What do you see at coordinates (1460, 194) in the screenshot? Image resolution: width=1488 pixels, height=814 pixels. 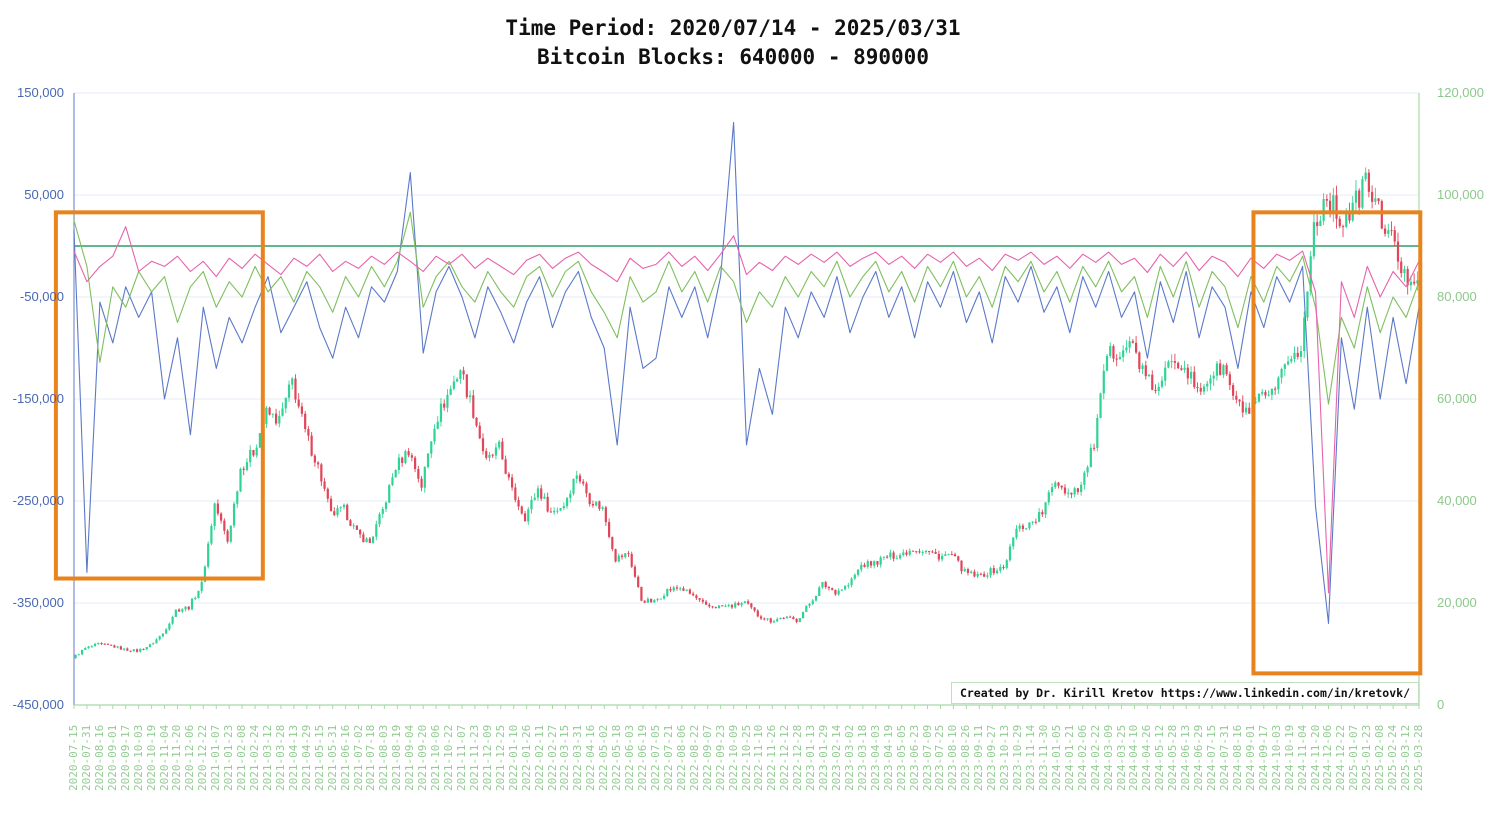 I see `right-axis-tick-label: 100,000` at bounding box center [1460, 194].